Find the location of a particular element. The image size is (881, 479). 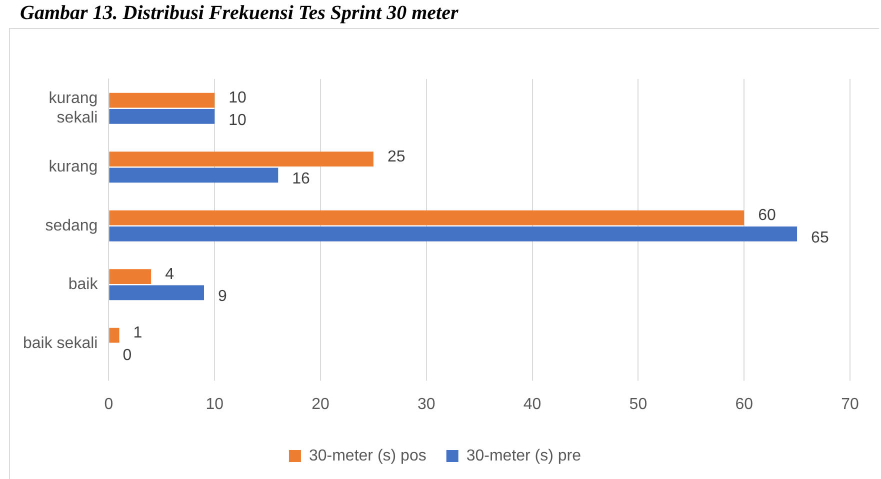

x-tick-label: 30 is located at coordinates (427, 404).